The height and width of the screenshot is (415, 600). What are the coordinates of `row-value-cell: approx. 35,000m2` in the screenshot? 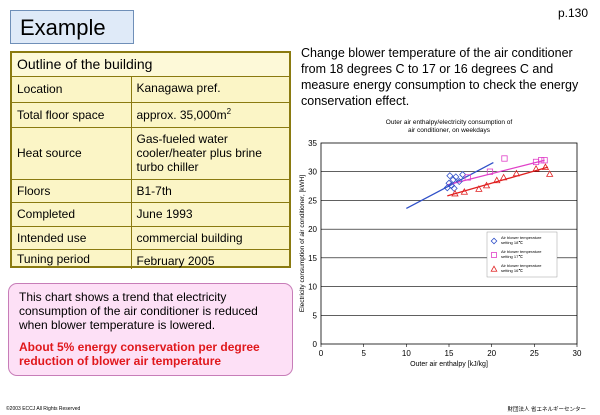 It's located at (210, 115).